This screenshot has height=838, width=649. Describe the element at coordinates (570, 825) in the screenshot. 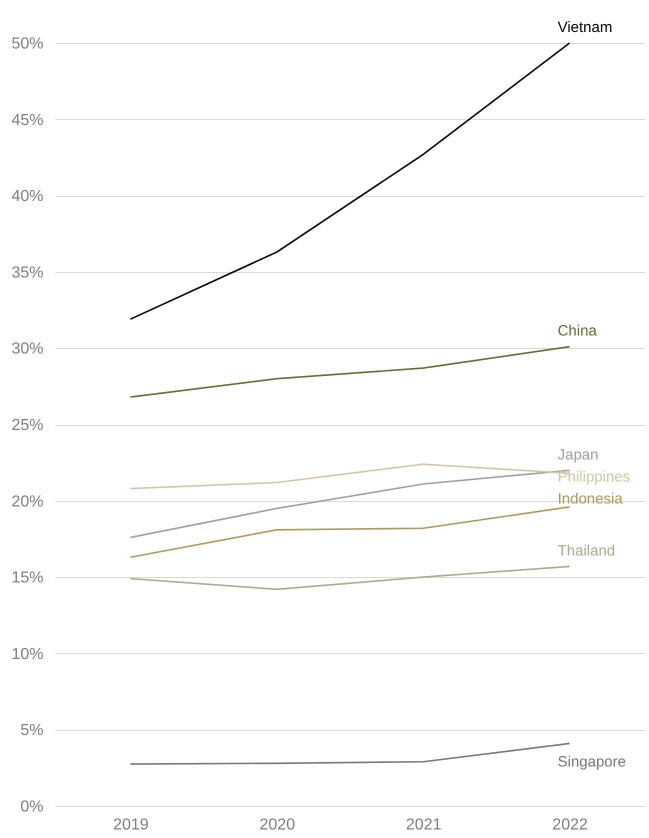

I see `x-tick-label: 2022` at that location.